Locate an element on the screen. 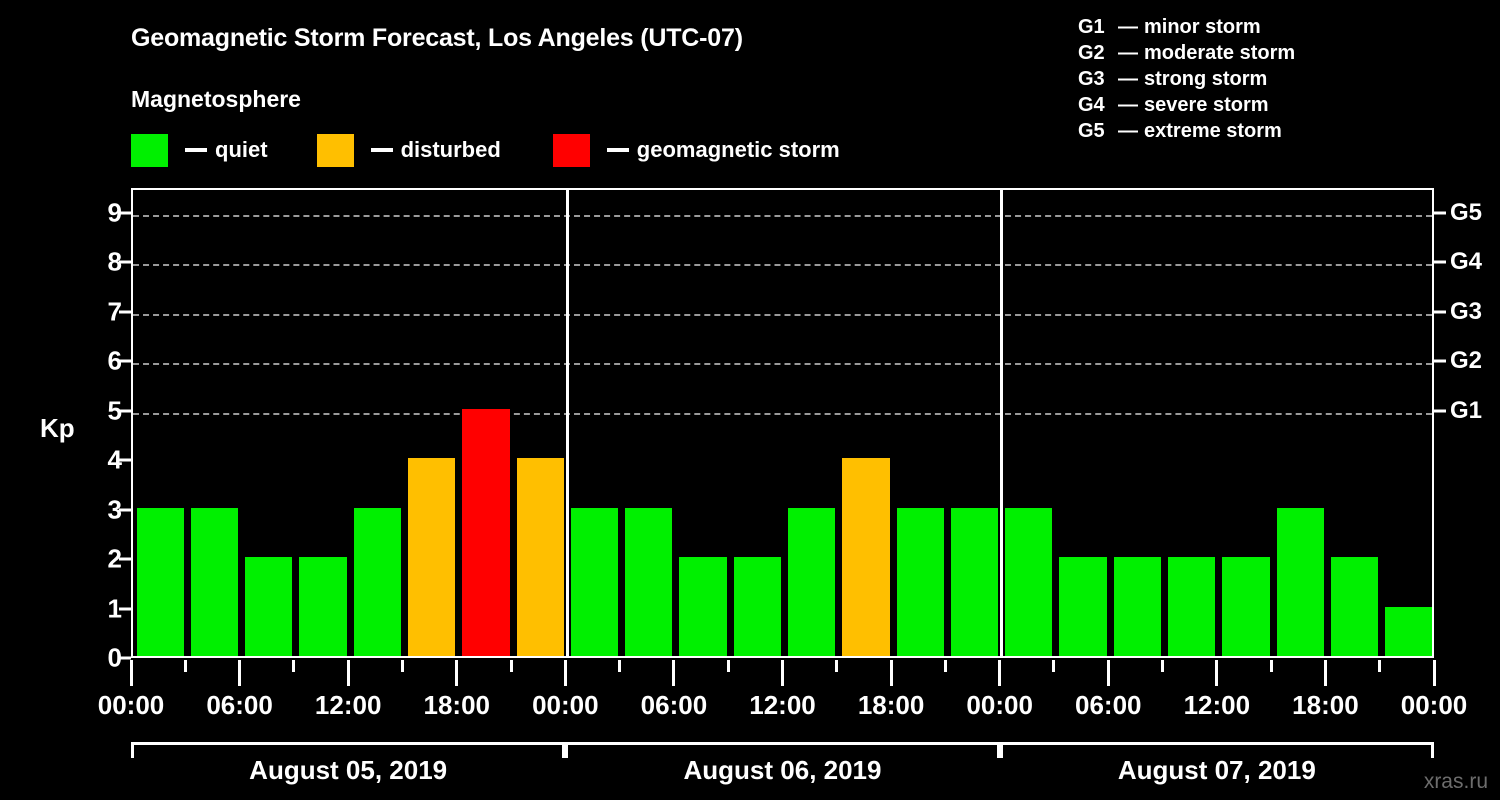 The height and width of the screenshot is (800, 1500). y-tick-label: 8 is located at coordinates (114, 261).